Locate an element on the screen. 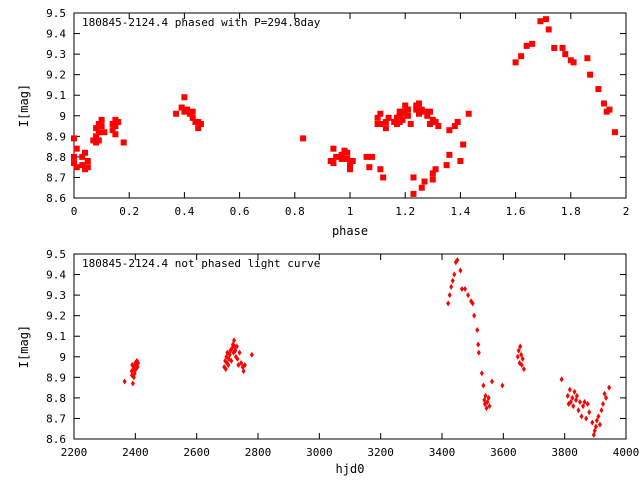  phased-x-tick-label: 0.2 is located at coordinates (129, 211).